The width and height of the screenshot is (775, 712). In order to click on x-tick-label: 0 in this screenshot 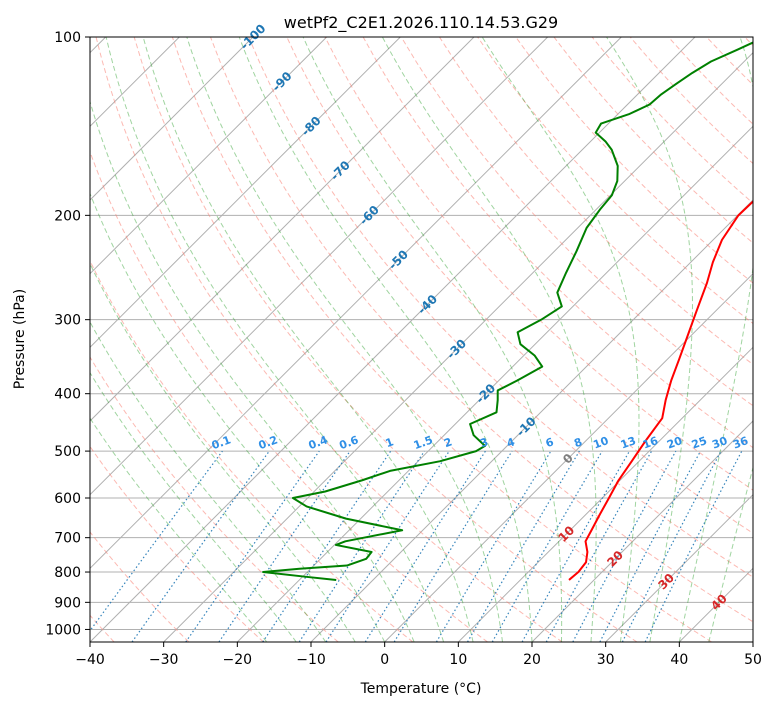, I will do `click(384, 660)`.